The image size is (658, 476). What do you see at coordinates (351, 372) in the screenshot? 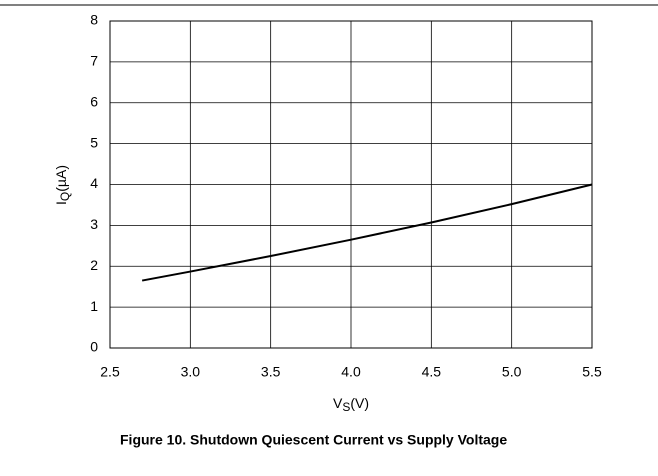
I see `x-tick-label: 4.0` at bounding box center [351, 372].